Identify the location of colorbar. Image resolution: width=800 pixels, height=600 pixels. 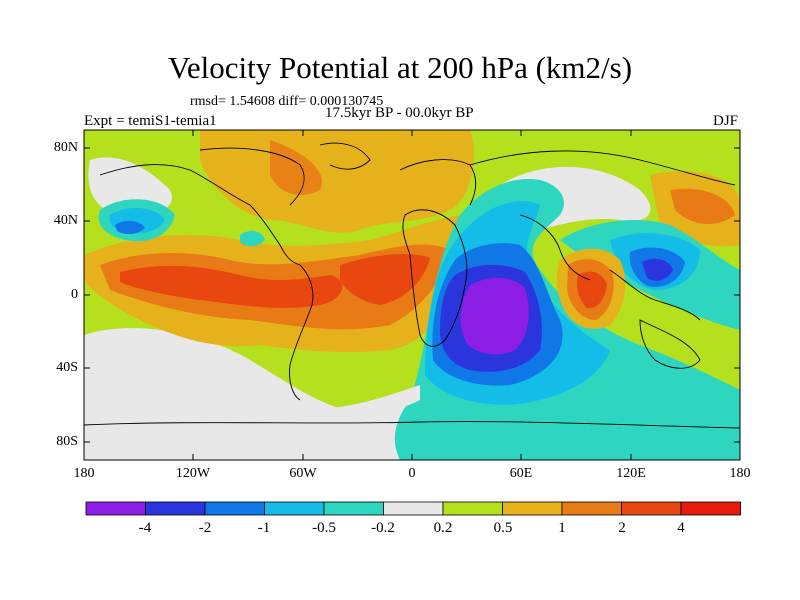
(413, 508).